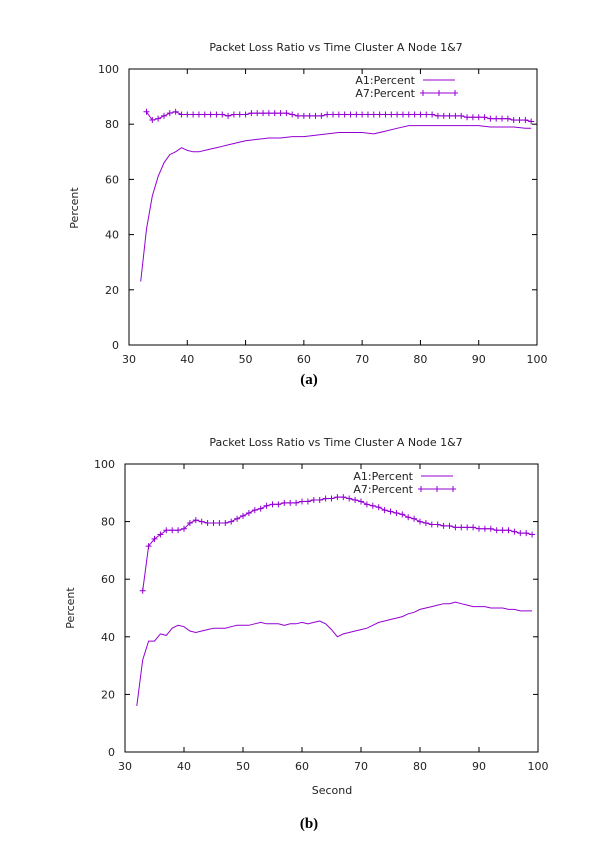 The height and width of the screenshot is (852, 607). Describe the element at coordinates (332, 790) in the screenshot. I see `x-axis-label: Second` at that location.